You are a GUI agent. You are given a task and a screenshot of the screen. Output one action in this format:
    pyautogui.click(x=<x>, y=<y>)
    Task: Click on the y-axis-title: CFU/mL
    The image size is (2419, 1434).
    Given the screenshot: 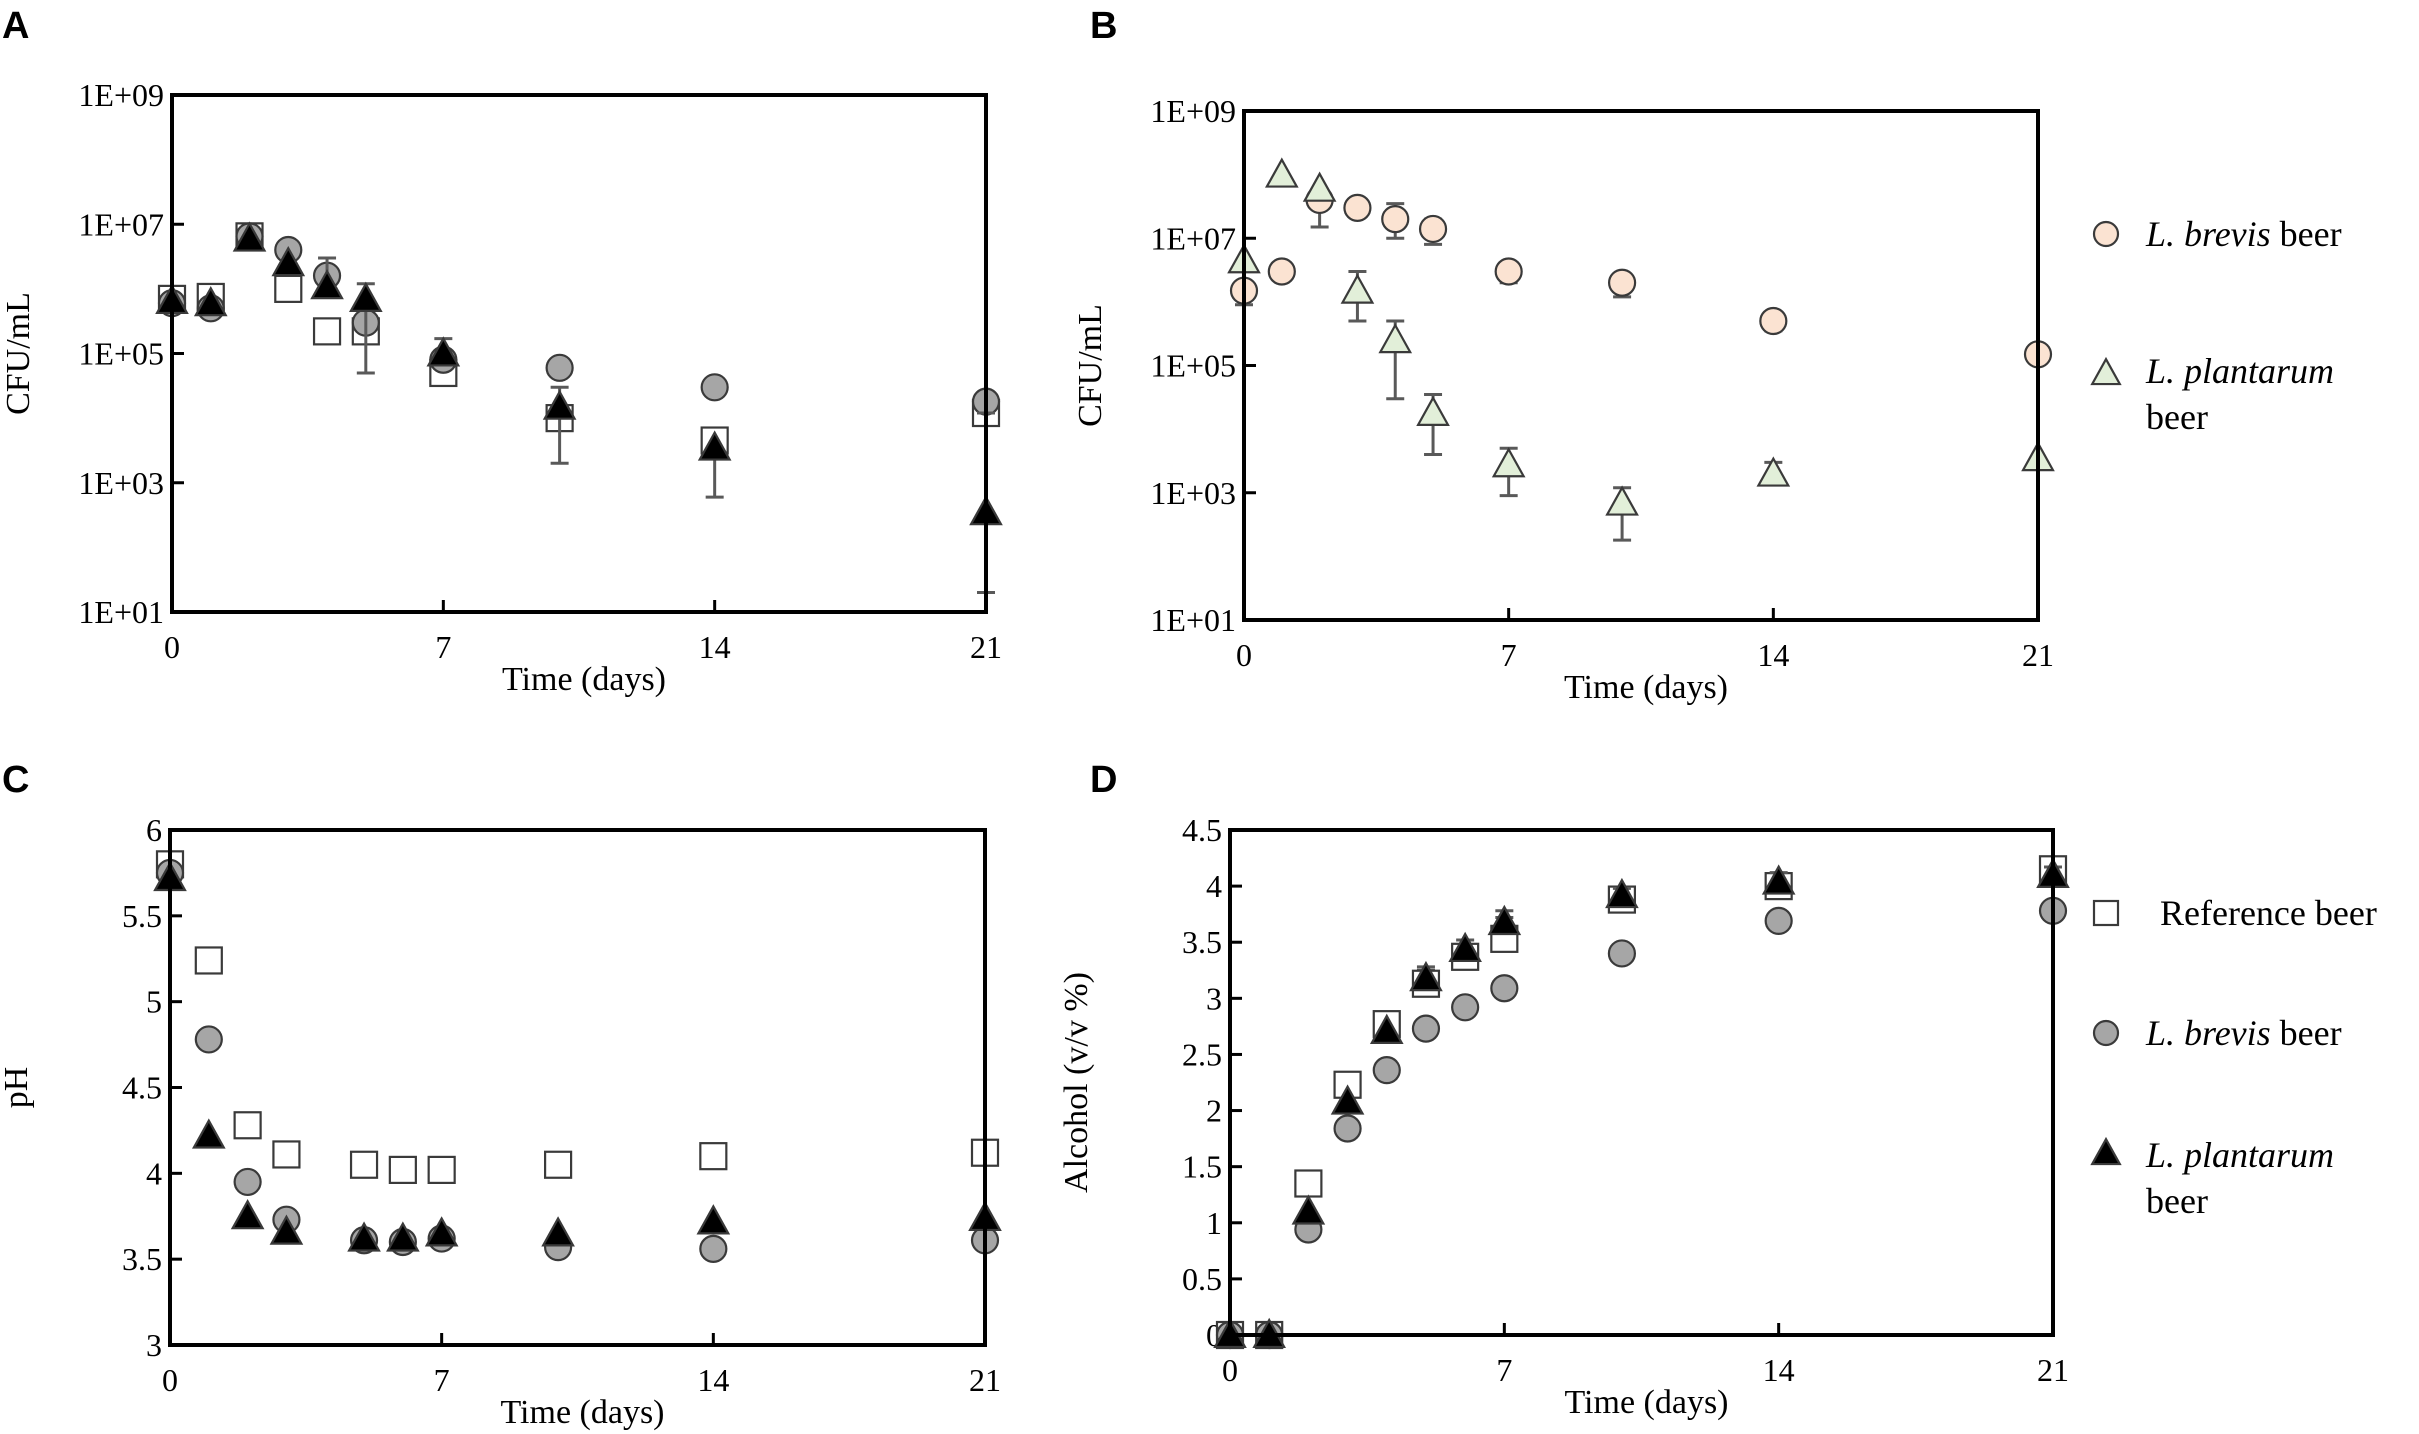 What is the action you would take?
    pyautogui.click(x=18, y=353)
    